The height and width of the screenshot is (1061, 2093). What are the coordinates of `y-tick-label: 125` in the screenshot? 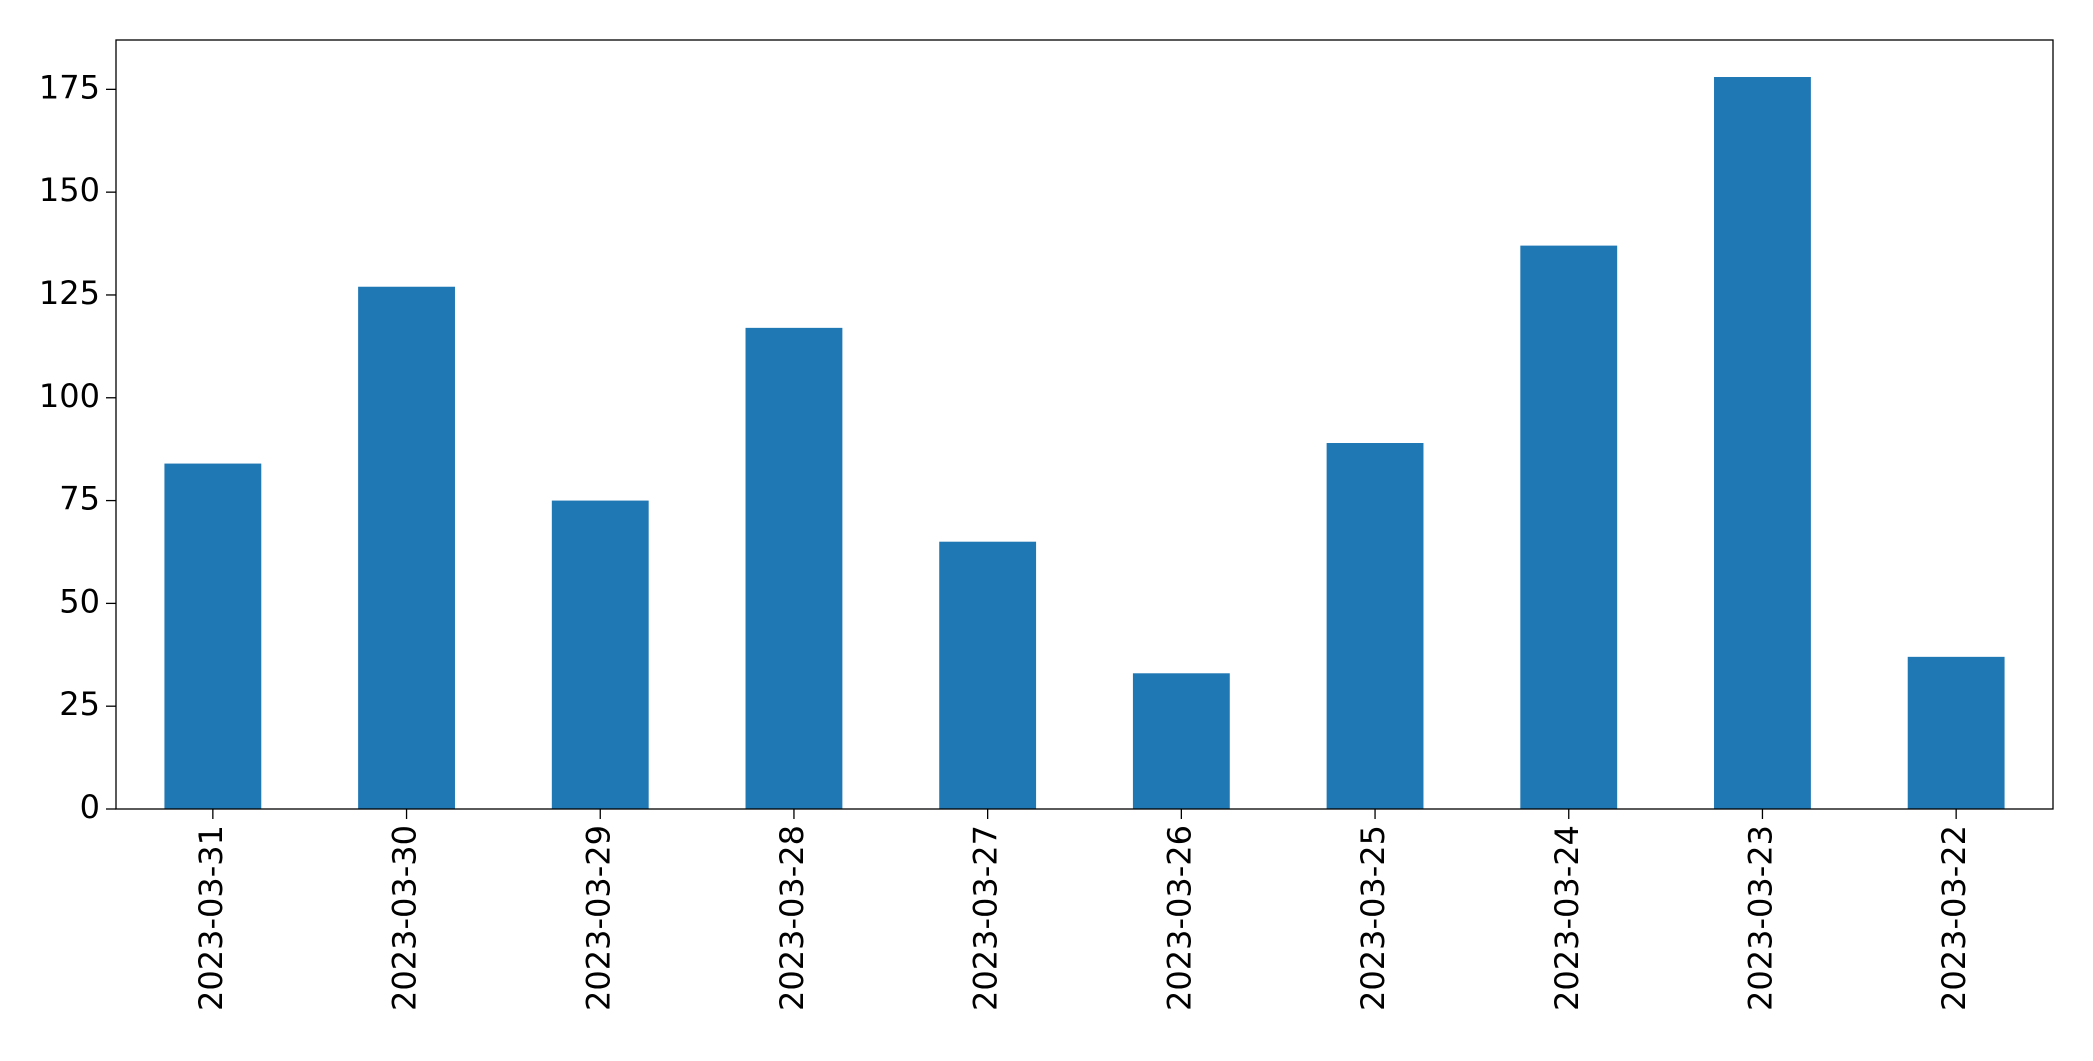 It's located at (69, 293).